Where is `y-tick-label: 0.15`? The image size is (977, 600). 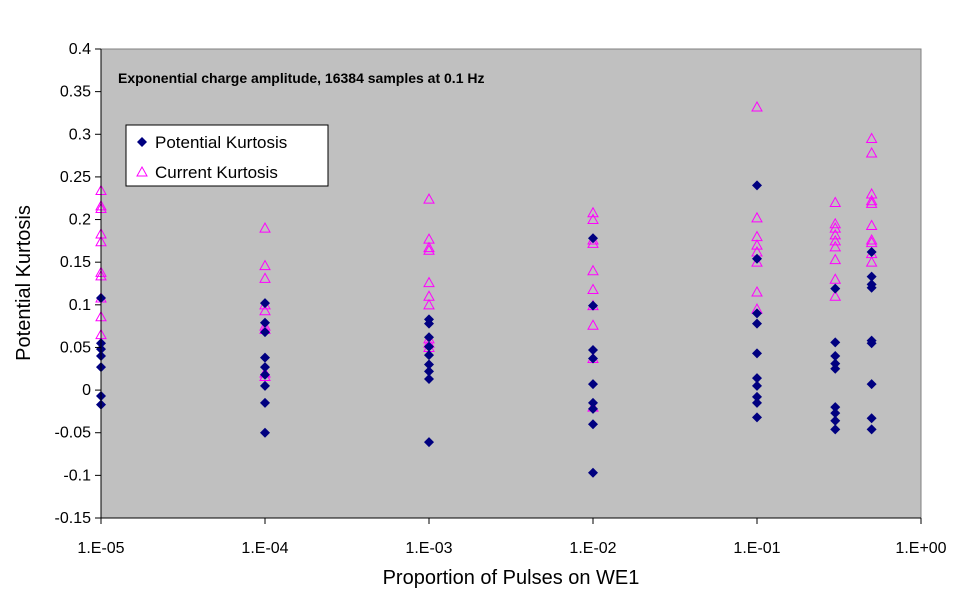 y-tick-label: 0.15 is located at coordinates (75, 262).